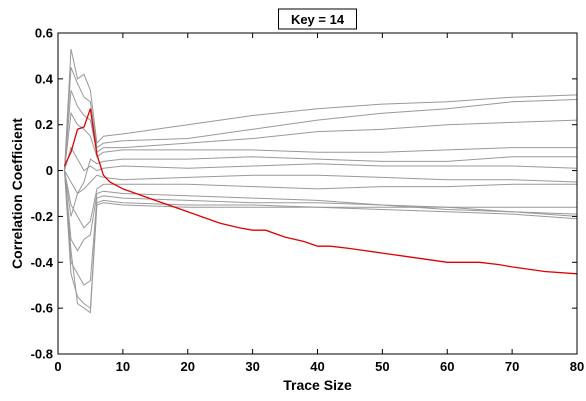 This screenshot has width=586, height=401. I want to click on x-tick-label: 40, so click(317, 366).